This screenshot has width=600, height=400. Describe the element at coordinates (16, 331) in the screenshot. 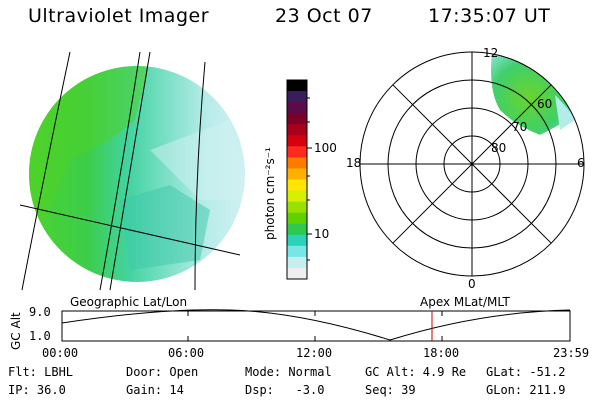

I see `gc-alt-ylabel: GC Alt` at that location.